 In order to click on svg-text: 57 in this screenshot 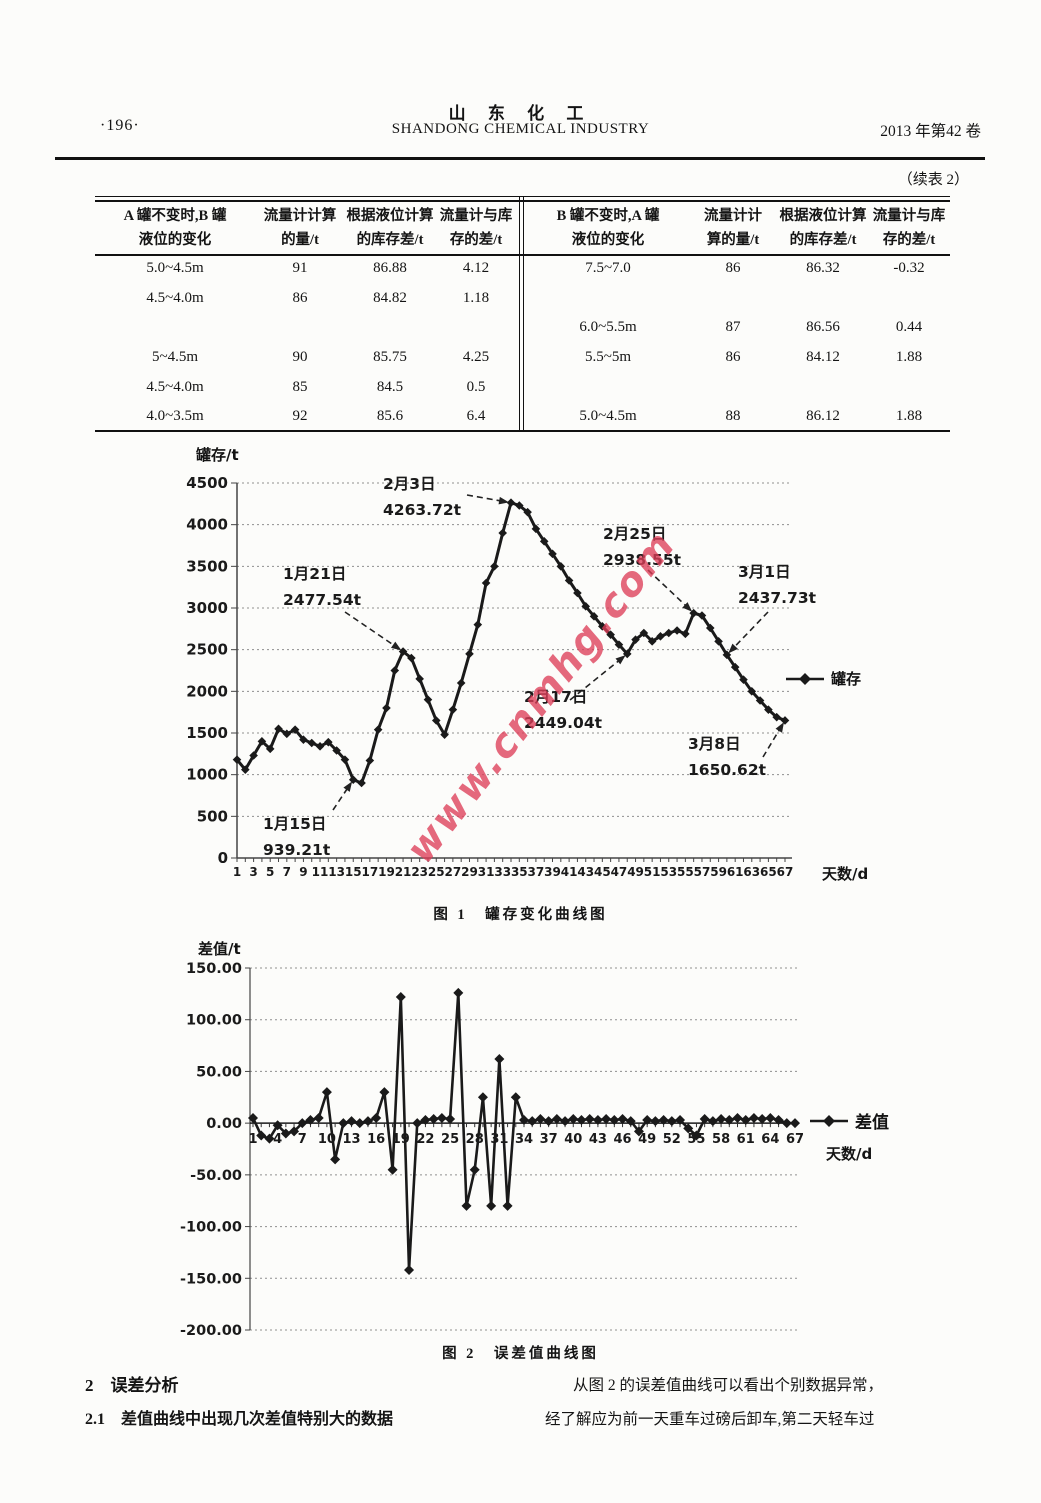, I will do `click(702, 872)`.